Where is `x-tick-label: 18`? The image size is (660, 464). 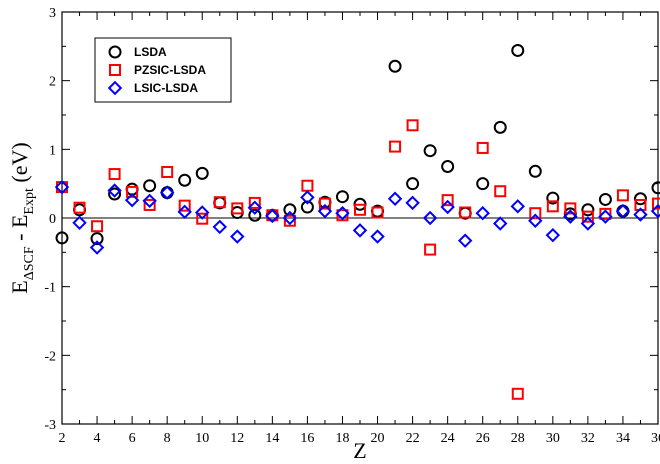 x-tick-label: 18 is located at coordinates (342, 438).